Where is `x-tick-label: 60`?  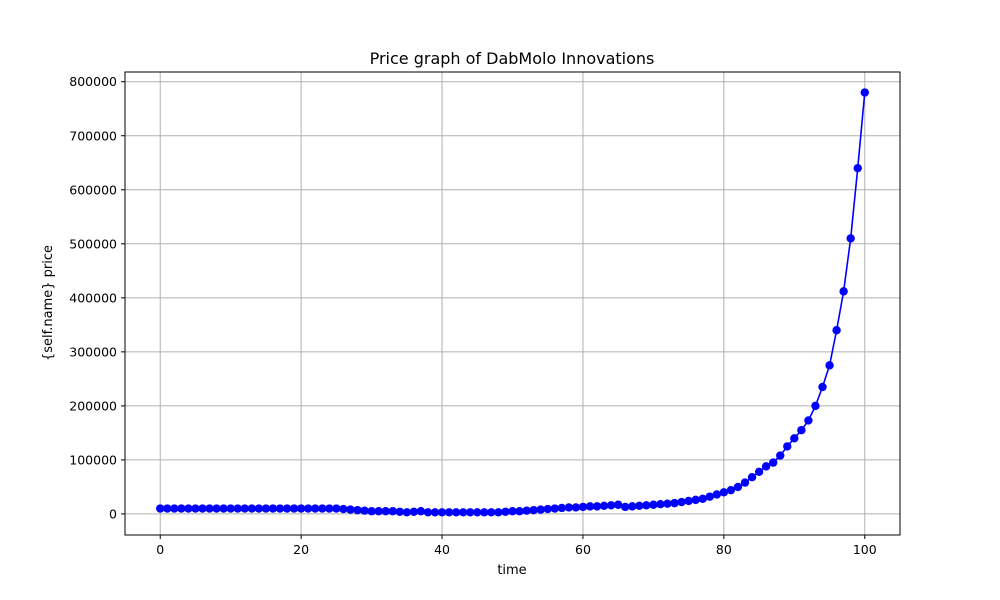 x-tick-label: 60 is located at coordinates (583, 549).